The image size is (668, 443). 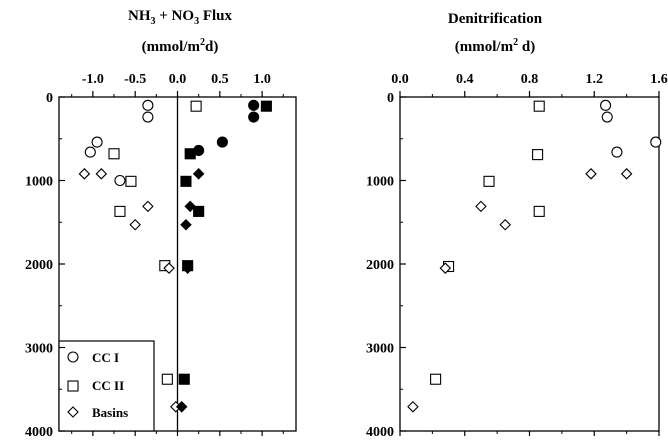 What do you see at coordinates (380, 432) in the screenshot?
I see `right-y-tick-label: 4000` at bounding box center [380, 432].